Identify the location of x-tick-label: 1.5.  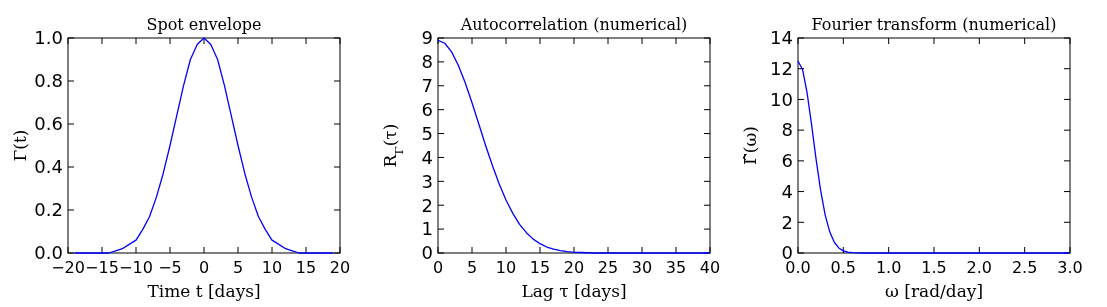
(934, 267).